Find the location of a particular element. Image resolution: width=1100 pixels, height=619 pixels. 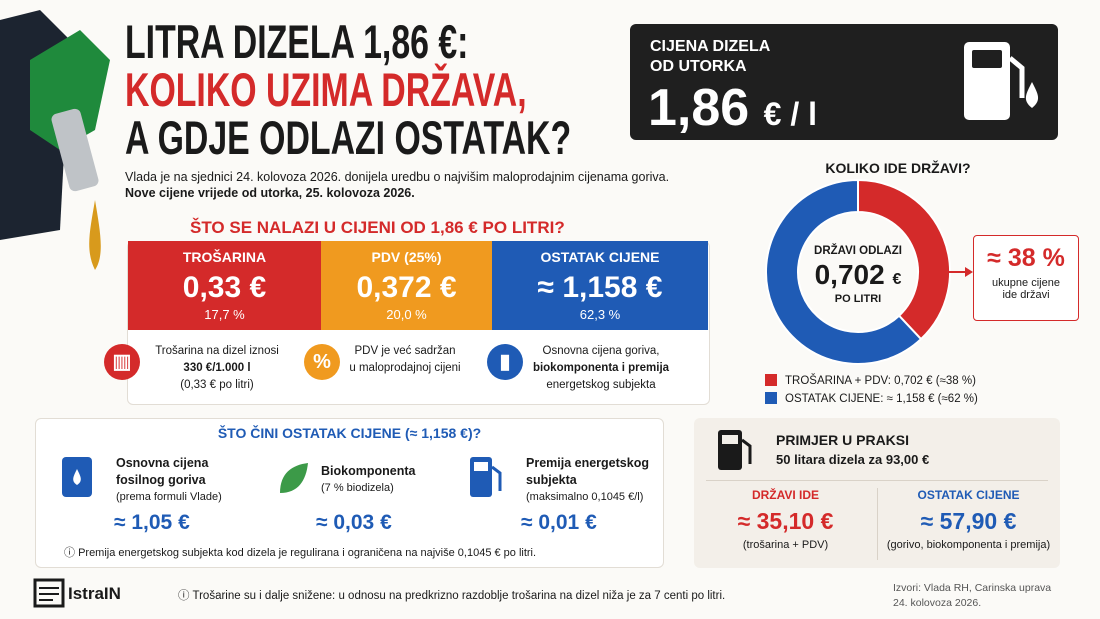

item-sub: (7 % biodizela) is located at coordinates (357, 488).